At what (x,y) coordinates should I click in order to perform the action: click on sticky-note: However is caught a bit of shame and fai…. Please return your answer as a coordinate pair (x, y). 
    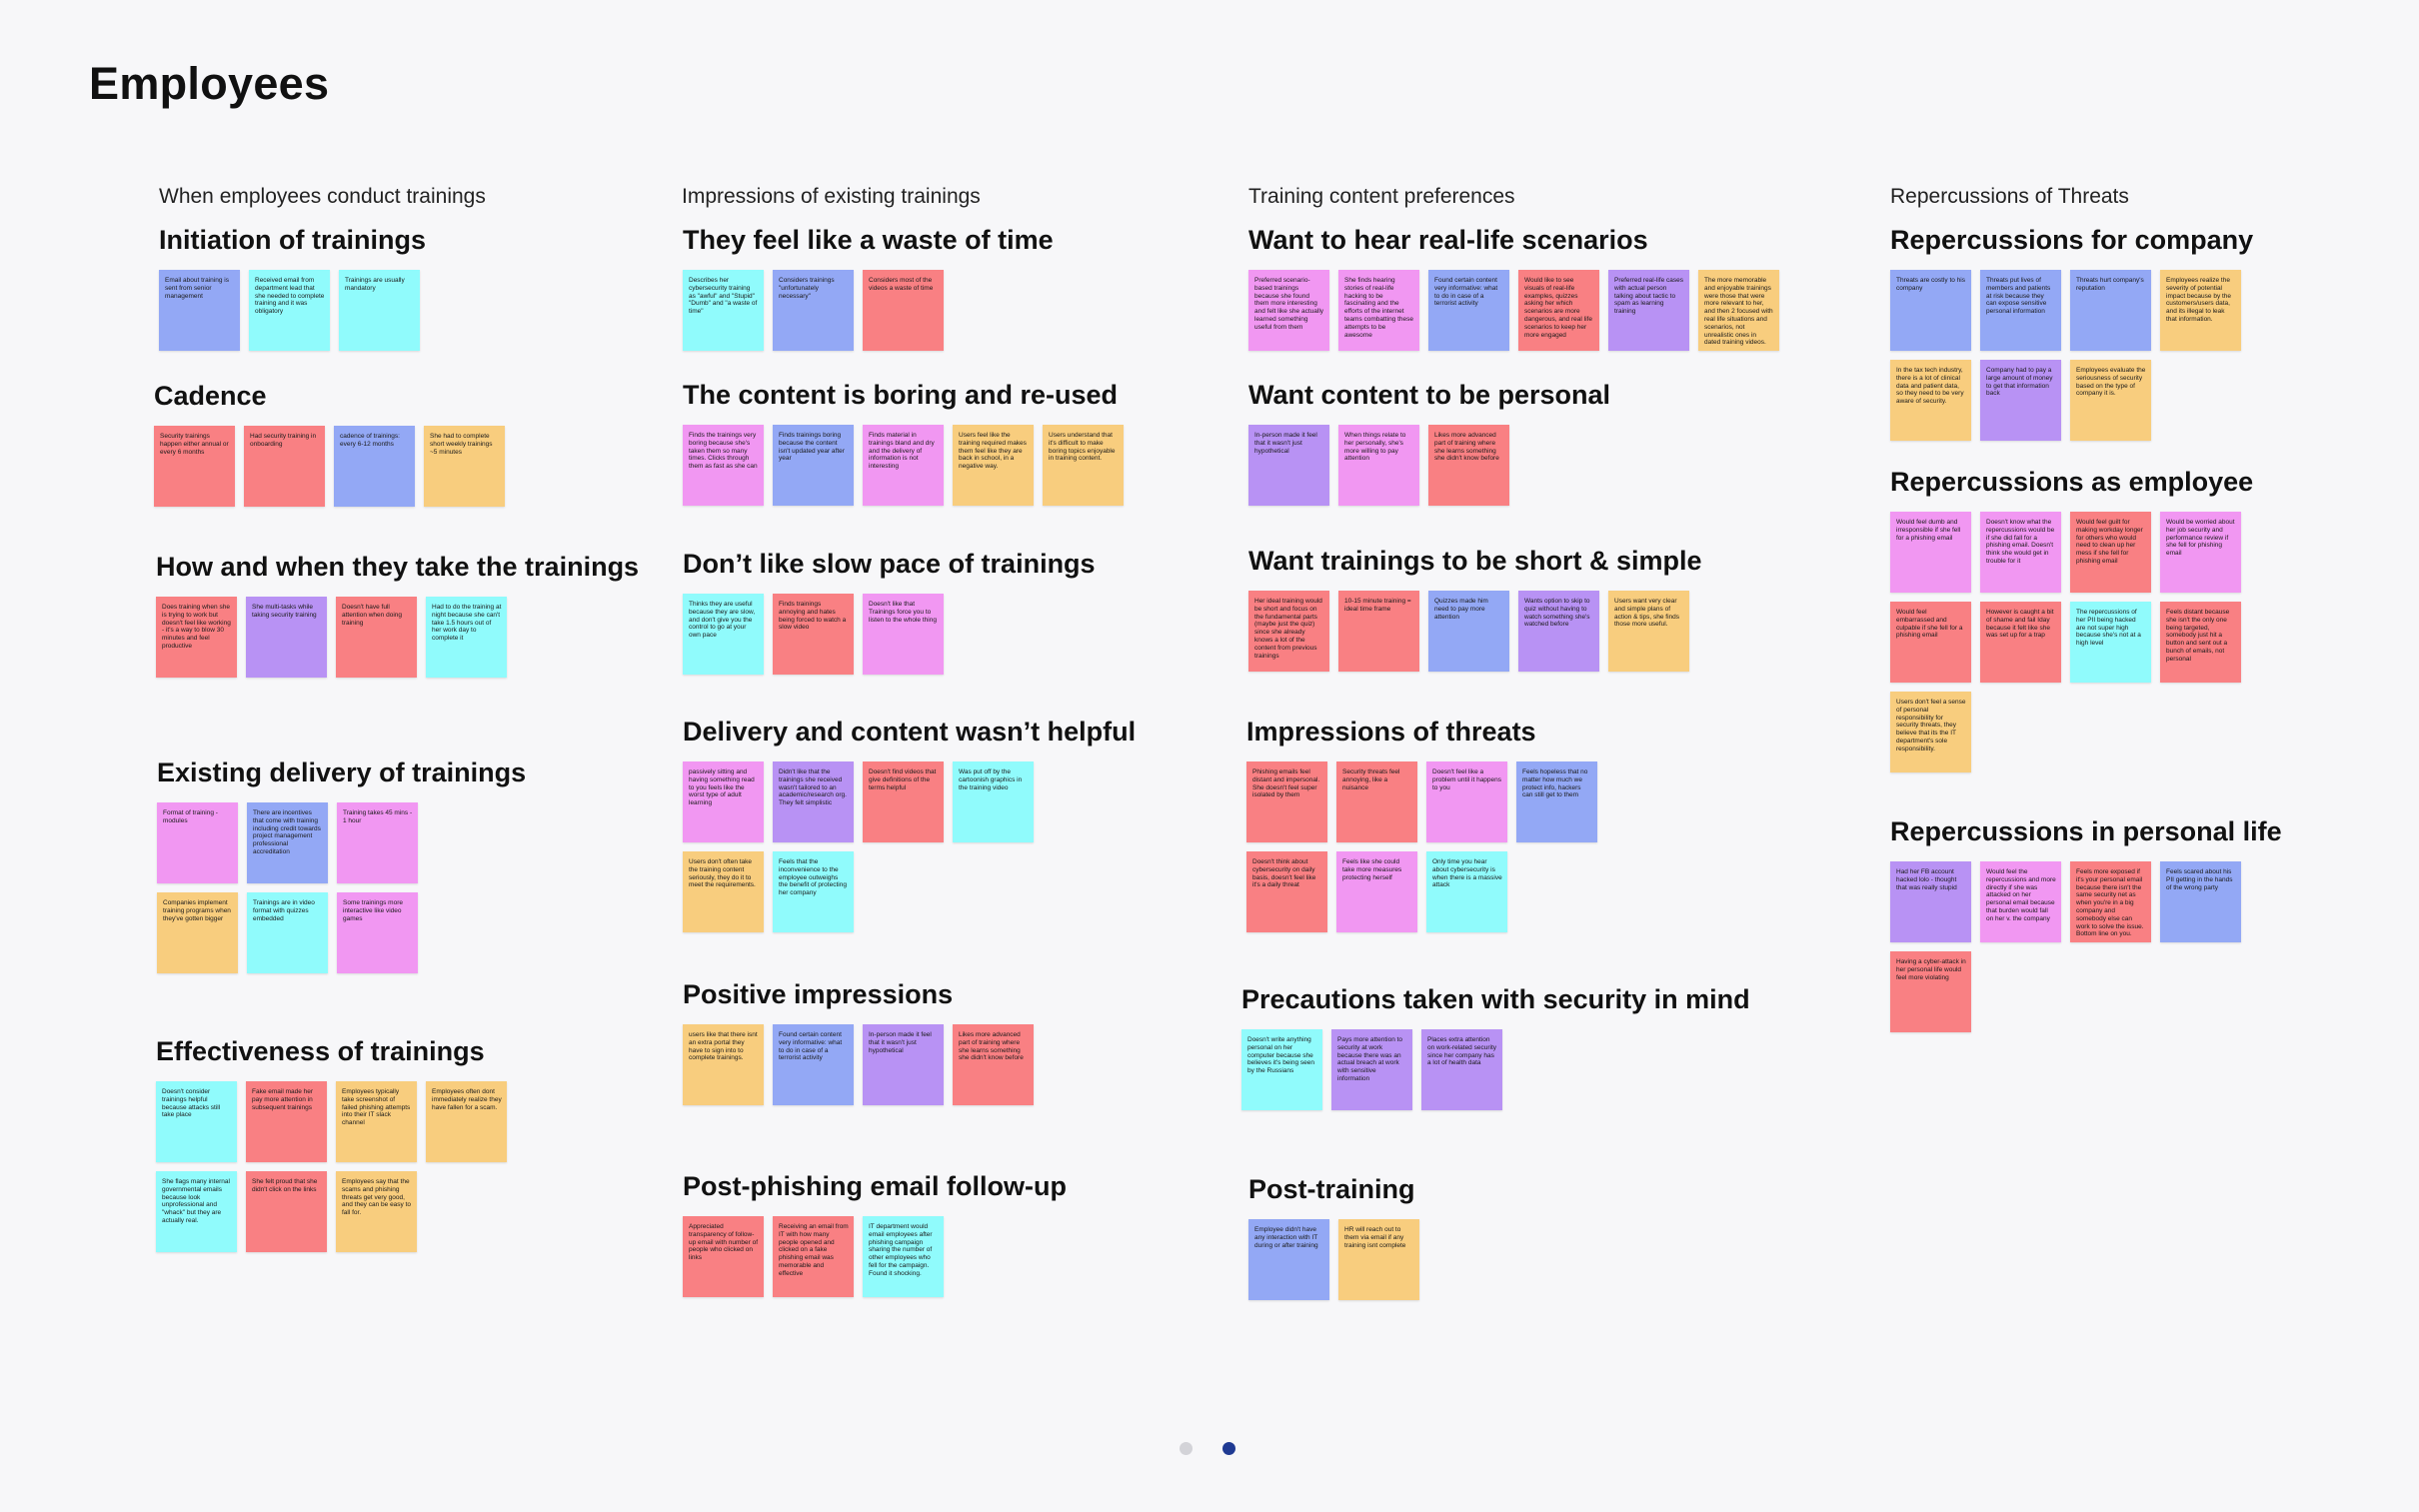
    Looking at the image, I should click on (2021, 642).